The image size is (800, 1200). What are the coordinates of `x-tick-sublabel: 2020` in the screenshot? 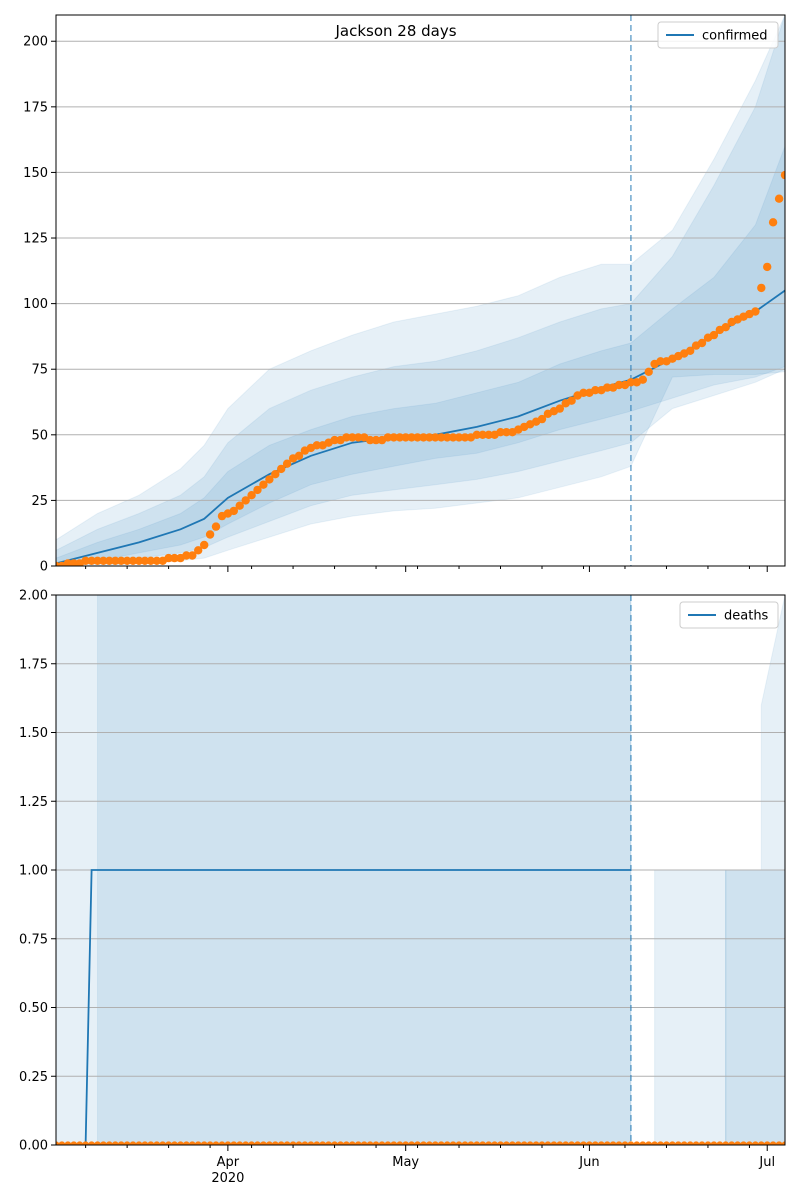 It's located at (227, 1178).